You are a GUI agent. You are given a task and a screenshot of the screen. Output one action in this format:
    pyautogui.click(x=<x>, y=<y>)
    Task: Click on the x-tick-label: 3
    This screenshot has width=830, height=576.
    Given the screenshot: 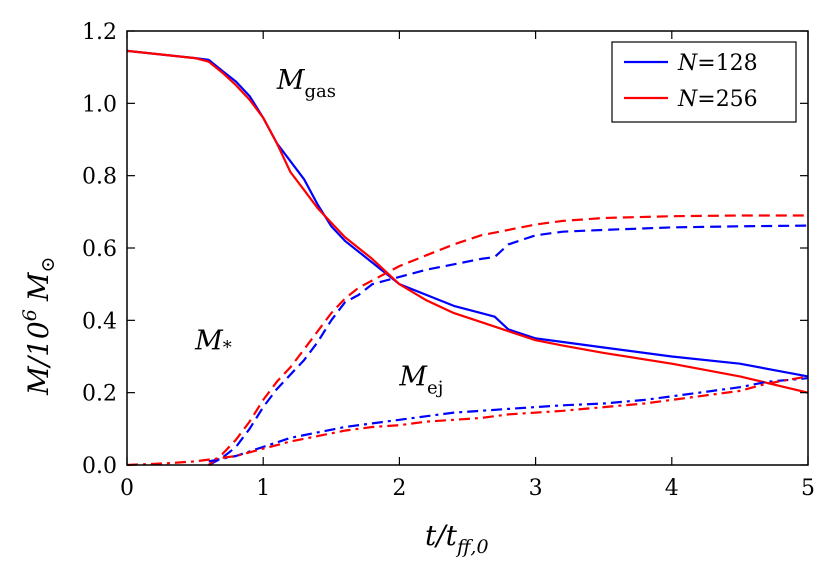 What is the action you would take?
    pyautogui.click(x=536, y=488)
    